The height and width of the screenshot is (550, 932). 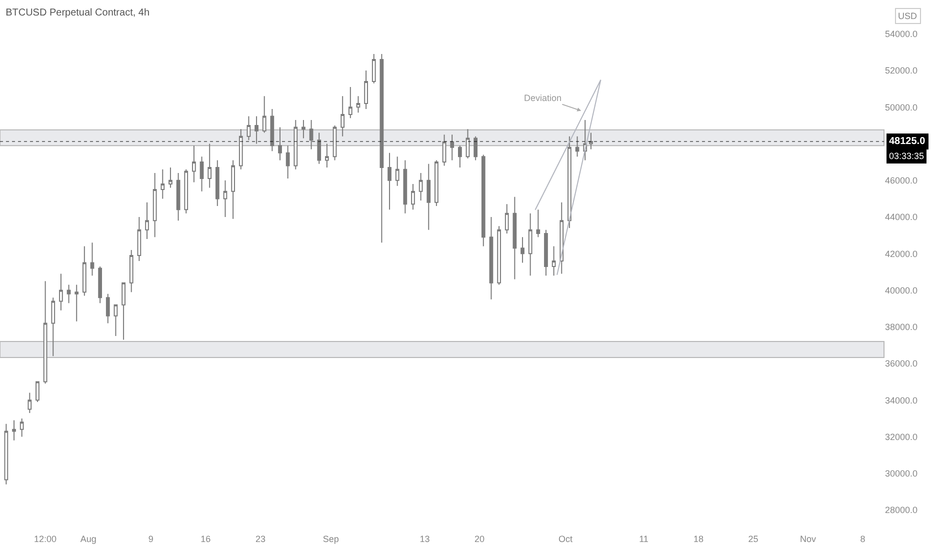 What do you see at coordinates (908, 16) in the screenshot?
I see `text: USD` at bounding box center [908, 16].